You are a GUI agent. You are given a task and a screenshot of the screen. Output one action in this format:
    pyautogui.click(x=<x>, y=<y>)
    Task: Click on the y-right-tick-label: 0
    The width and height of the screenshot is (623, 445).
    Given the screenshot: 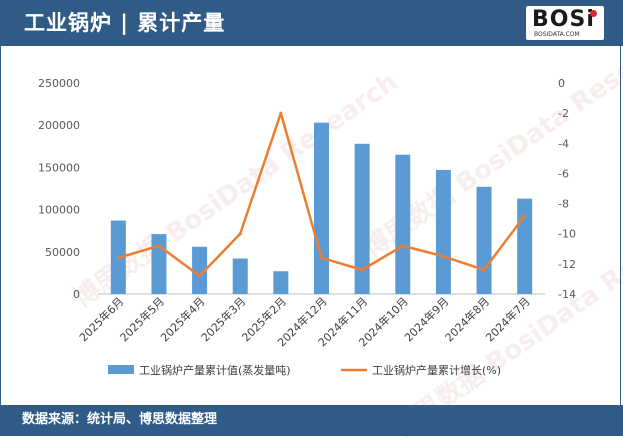 What is the action you would take?
    pyautogui.click(x=561, y=83)
    